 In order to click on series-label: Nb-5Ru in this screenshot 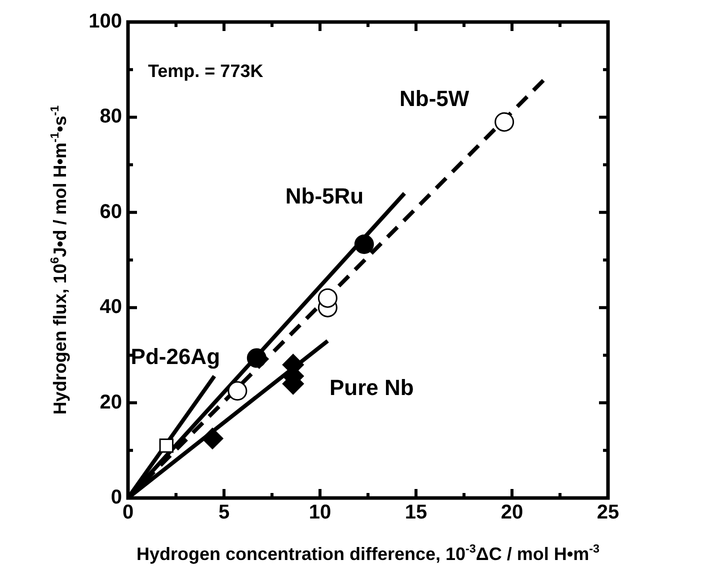, I will do `click(324, 195)`.